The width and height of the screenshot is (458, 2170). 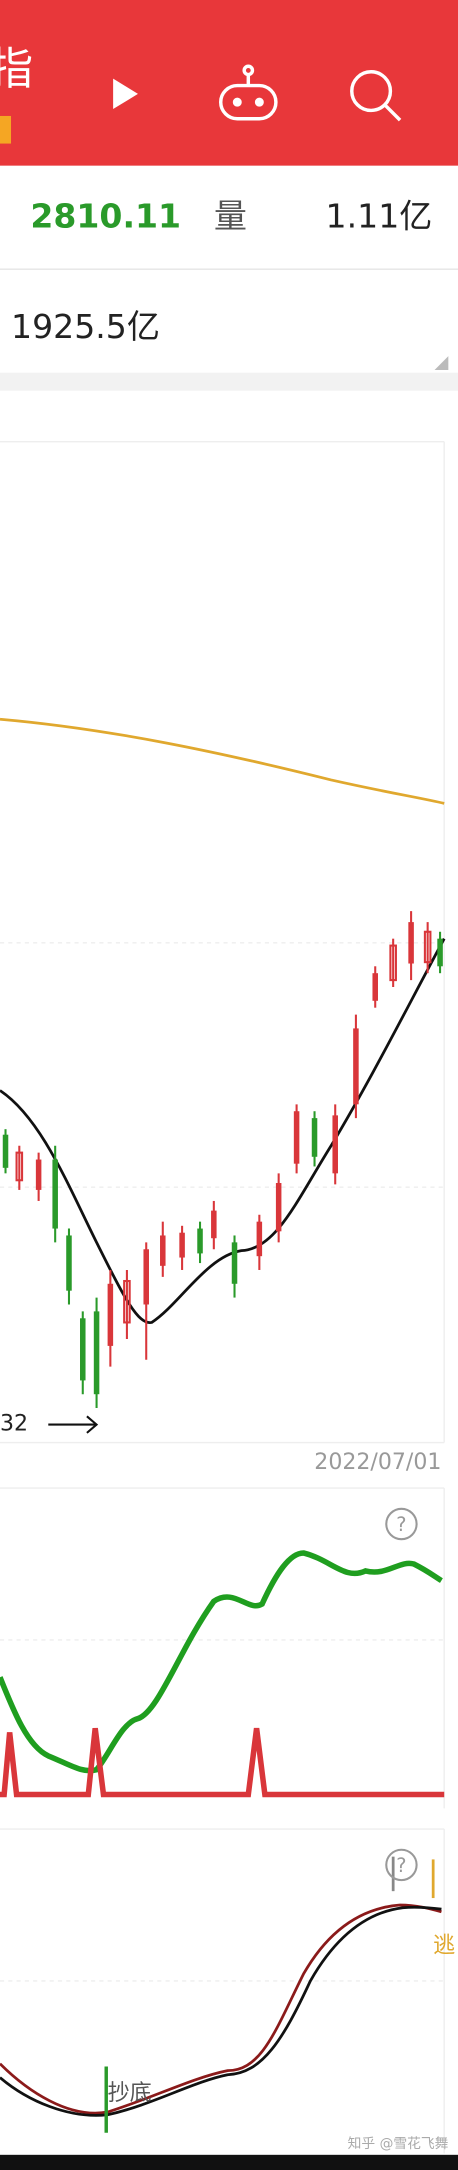 What do you see at coordinates (248, 92) in the screenshot?
I see `robot-button` at bounding box center [248, 92].